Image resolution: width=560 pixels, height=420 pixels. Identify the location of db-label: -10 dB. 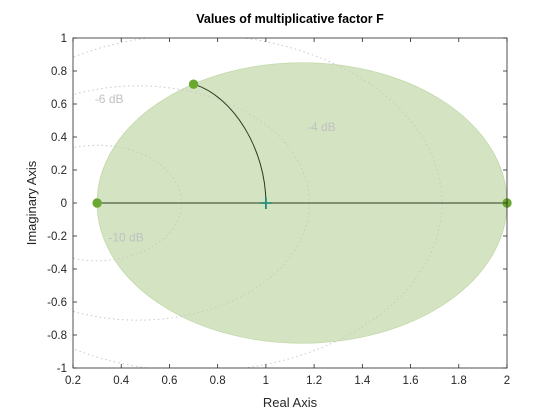
(125, 238).